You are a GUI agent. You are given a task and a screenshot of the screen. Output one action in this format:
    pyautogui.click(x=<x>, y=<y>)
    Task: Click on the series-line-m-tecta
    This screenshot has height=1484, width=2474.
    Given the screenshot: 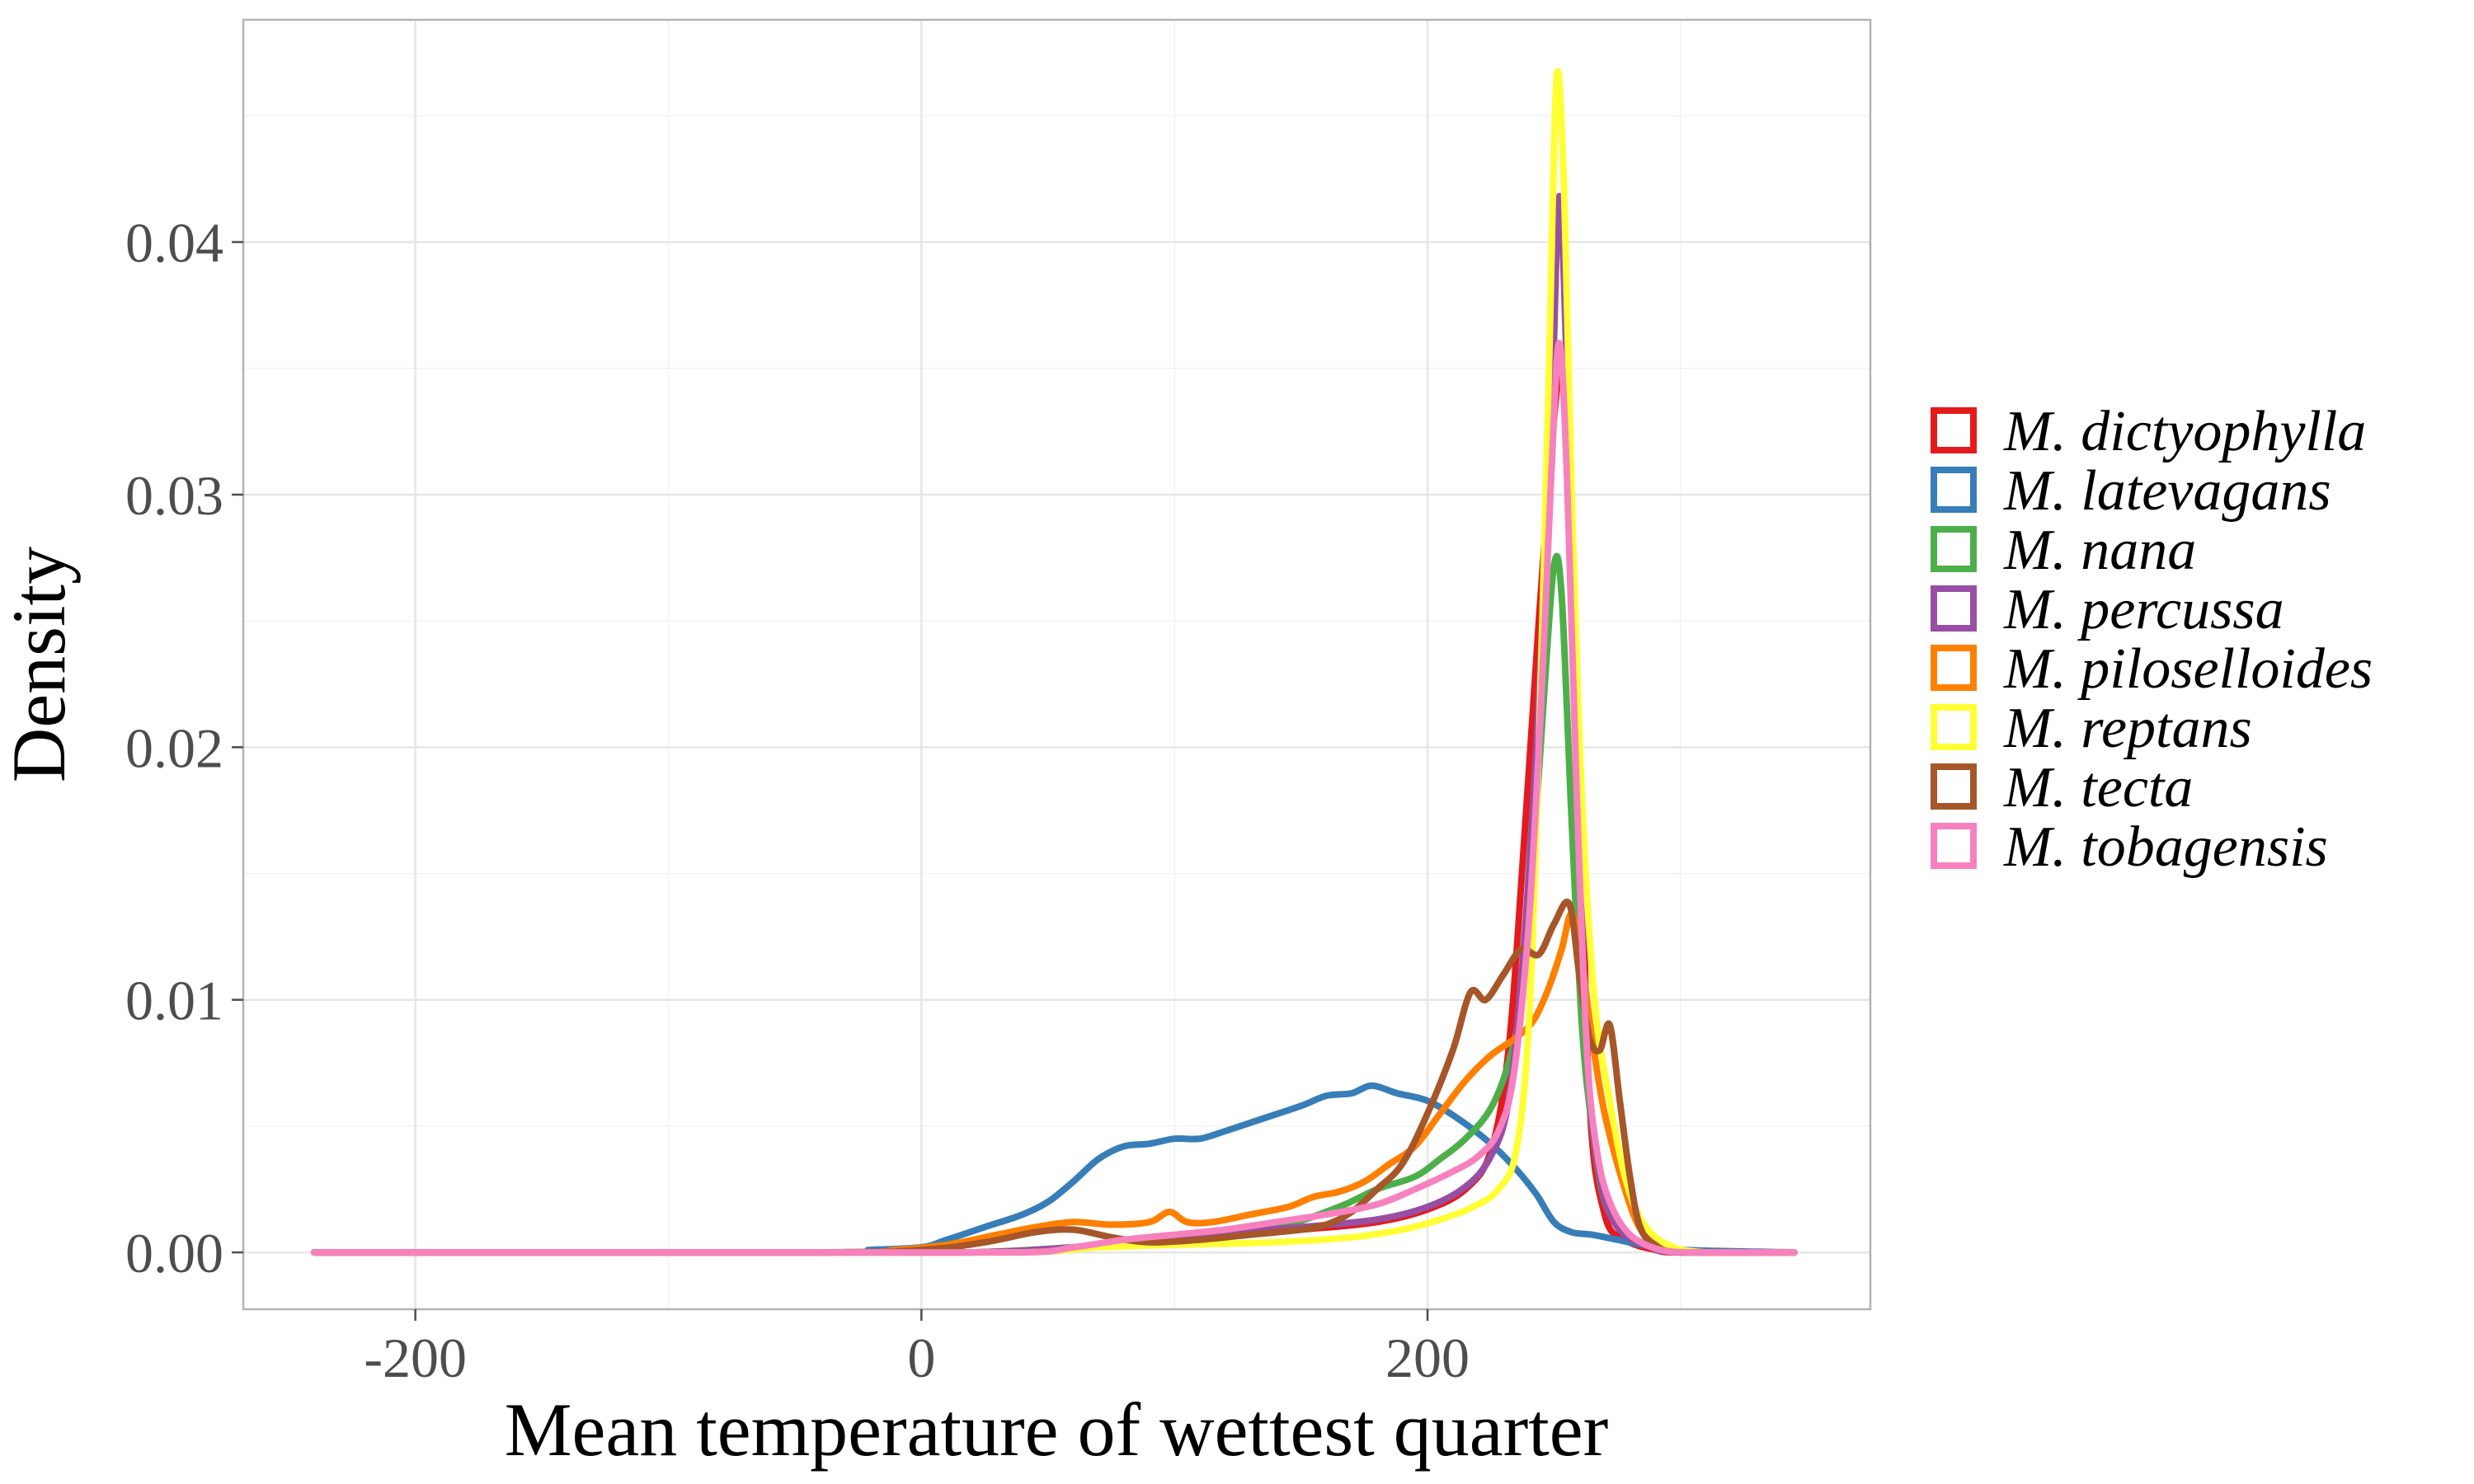 What is the action you would take?
    pyautogui.click(x=1054, y=1077)
    